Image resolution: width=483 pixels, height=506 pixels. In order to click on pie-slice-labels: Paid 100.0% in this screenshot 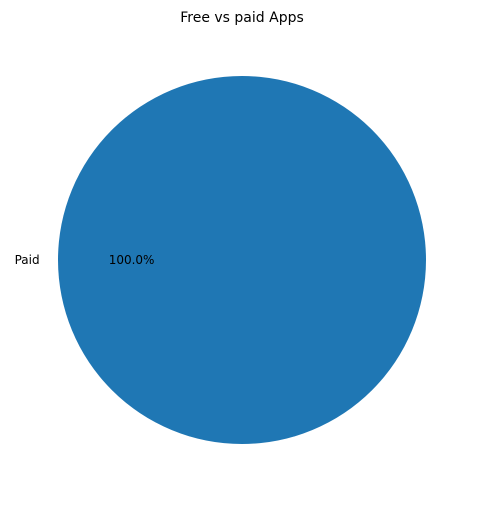, I will do `click(85, 260)`.